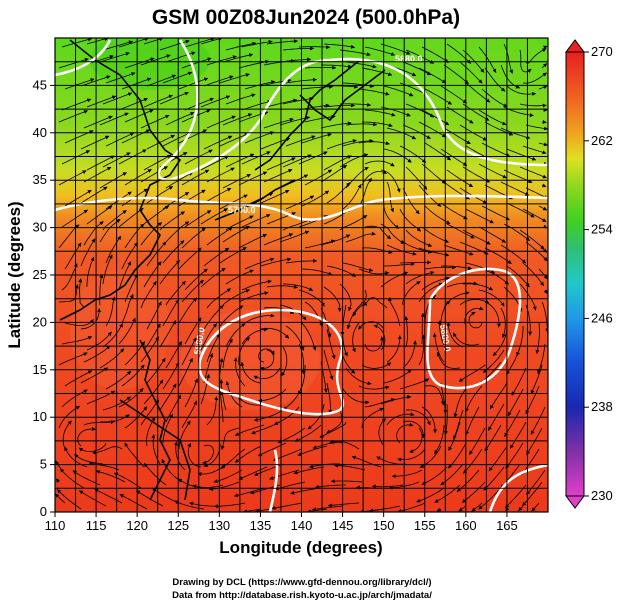 The height and width of the screenshot is (605, 619). Describe the element at coordinates (425, 525) in the screenshot. I see `x-tick-label: 155` at that location.